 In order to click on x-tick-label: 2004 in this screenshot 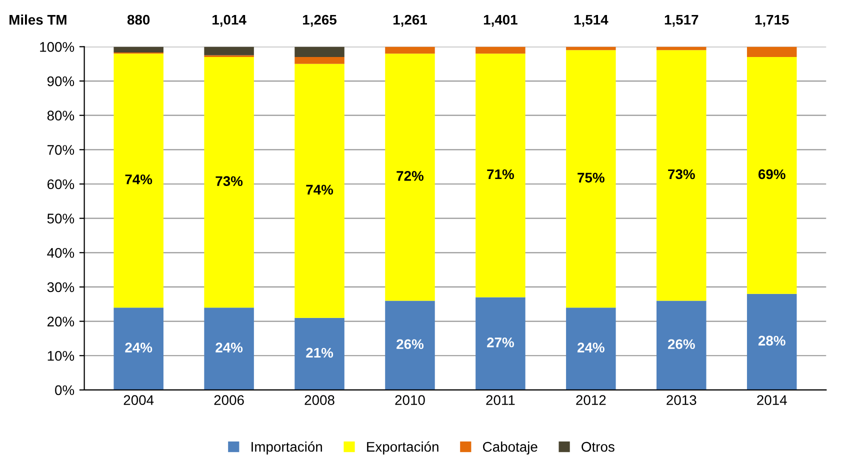, I will do `click(139, 400)`.